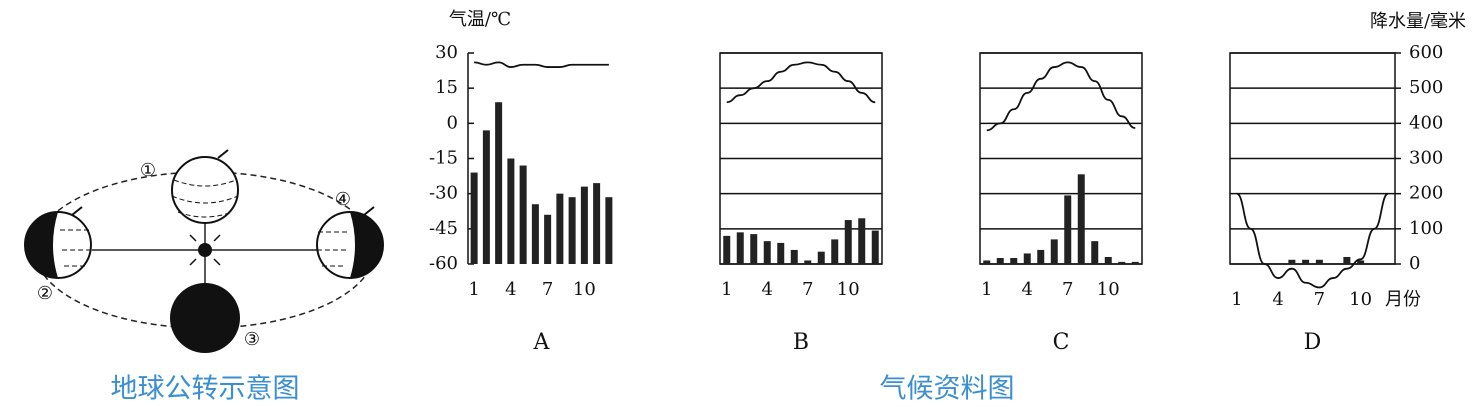  I want to click on y2-tick-label: 400, so click(1426, 122).